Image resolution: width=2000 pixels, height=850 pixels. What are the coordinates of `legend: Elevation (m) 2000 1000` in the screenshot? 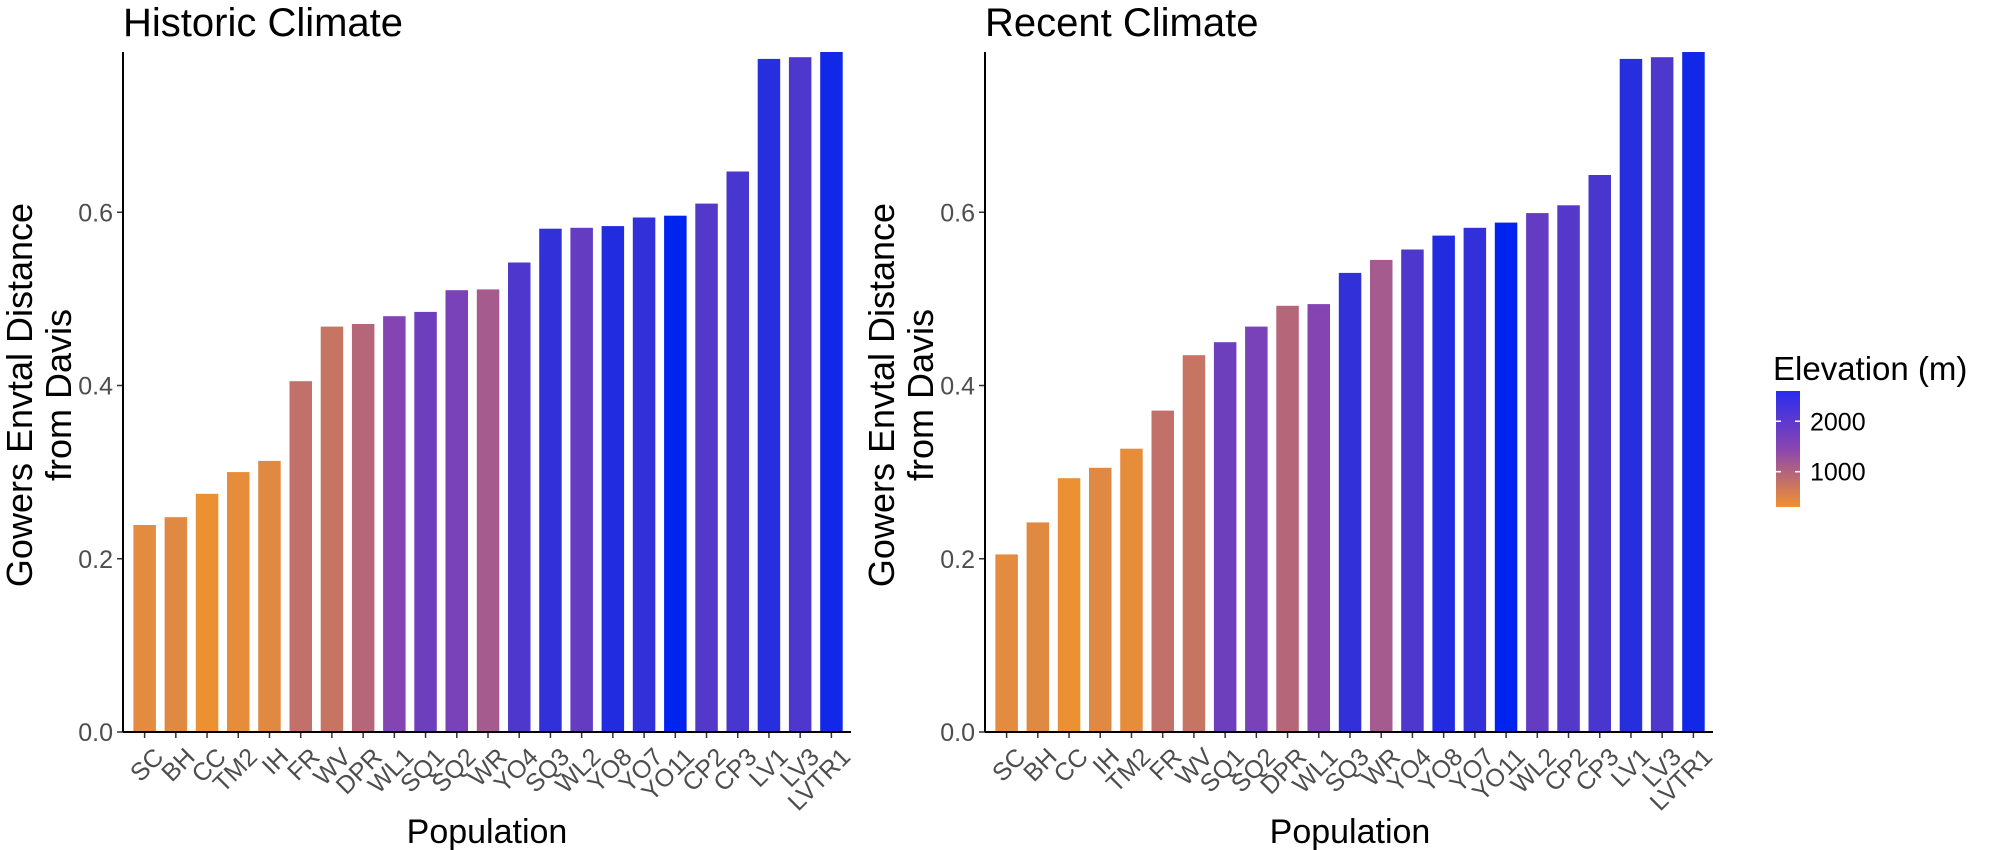 It's located at (1870, 428).